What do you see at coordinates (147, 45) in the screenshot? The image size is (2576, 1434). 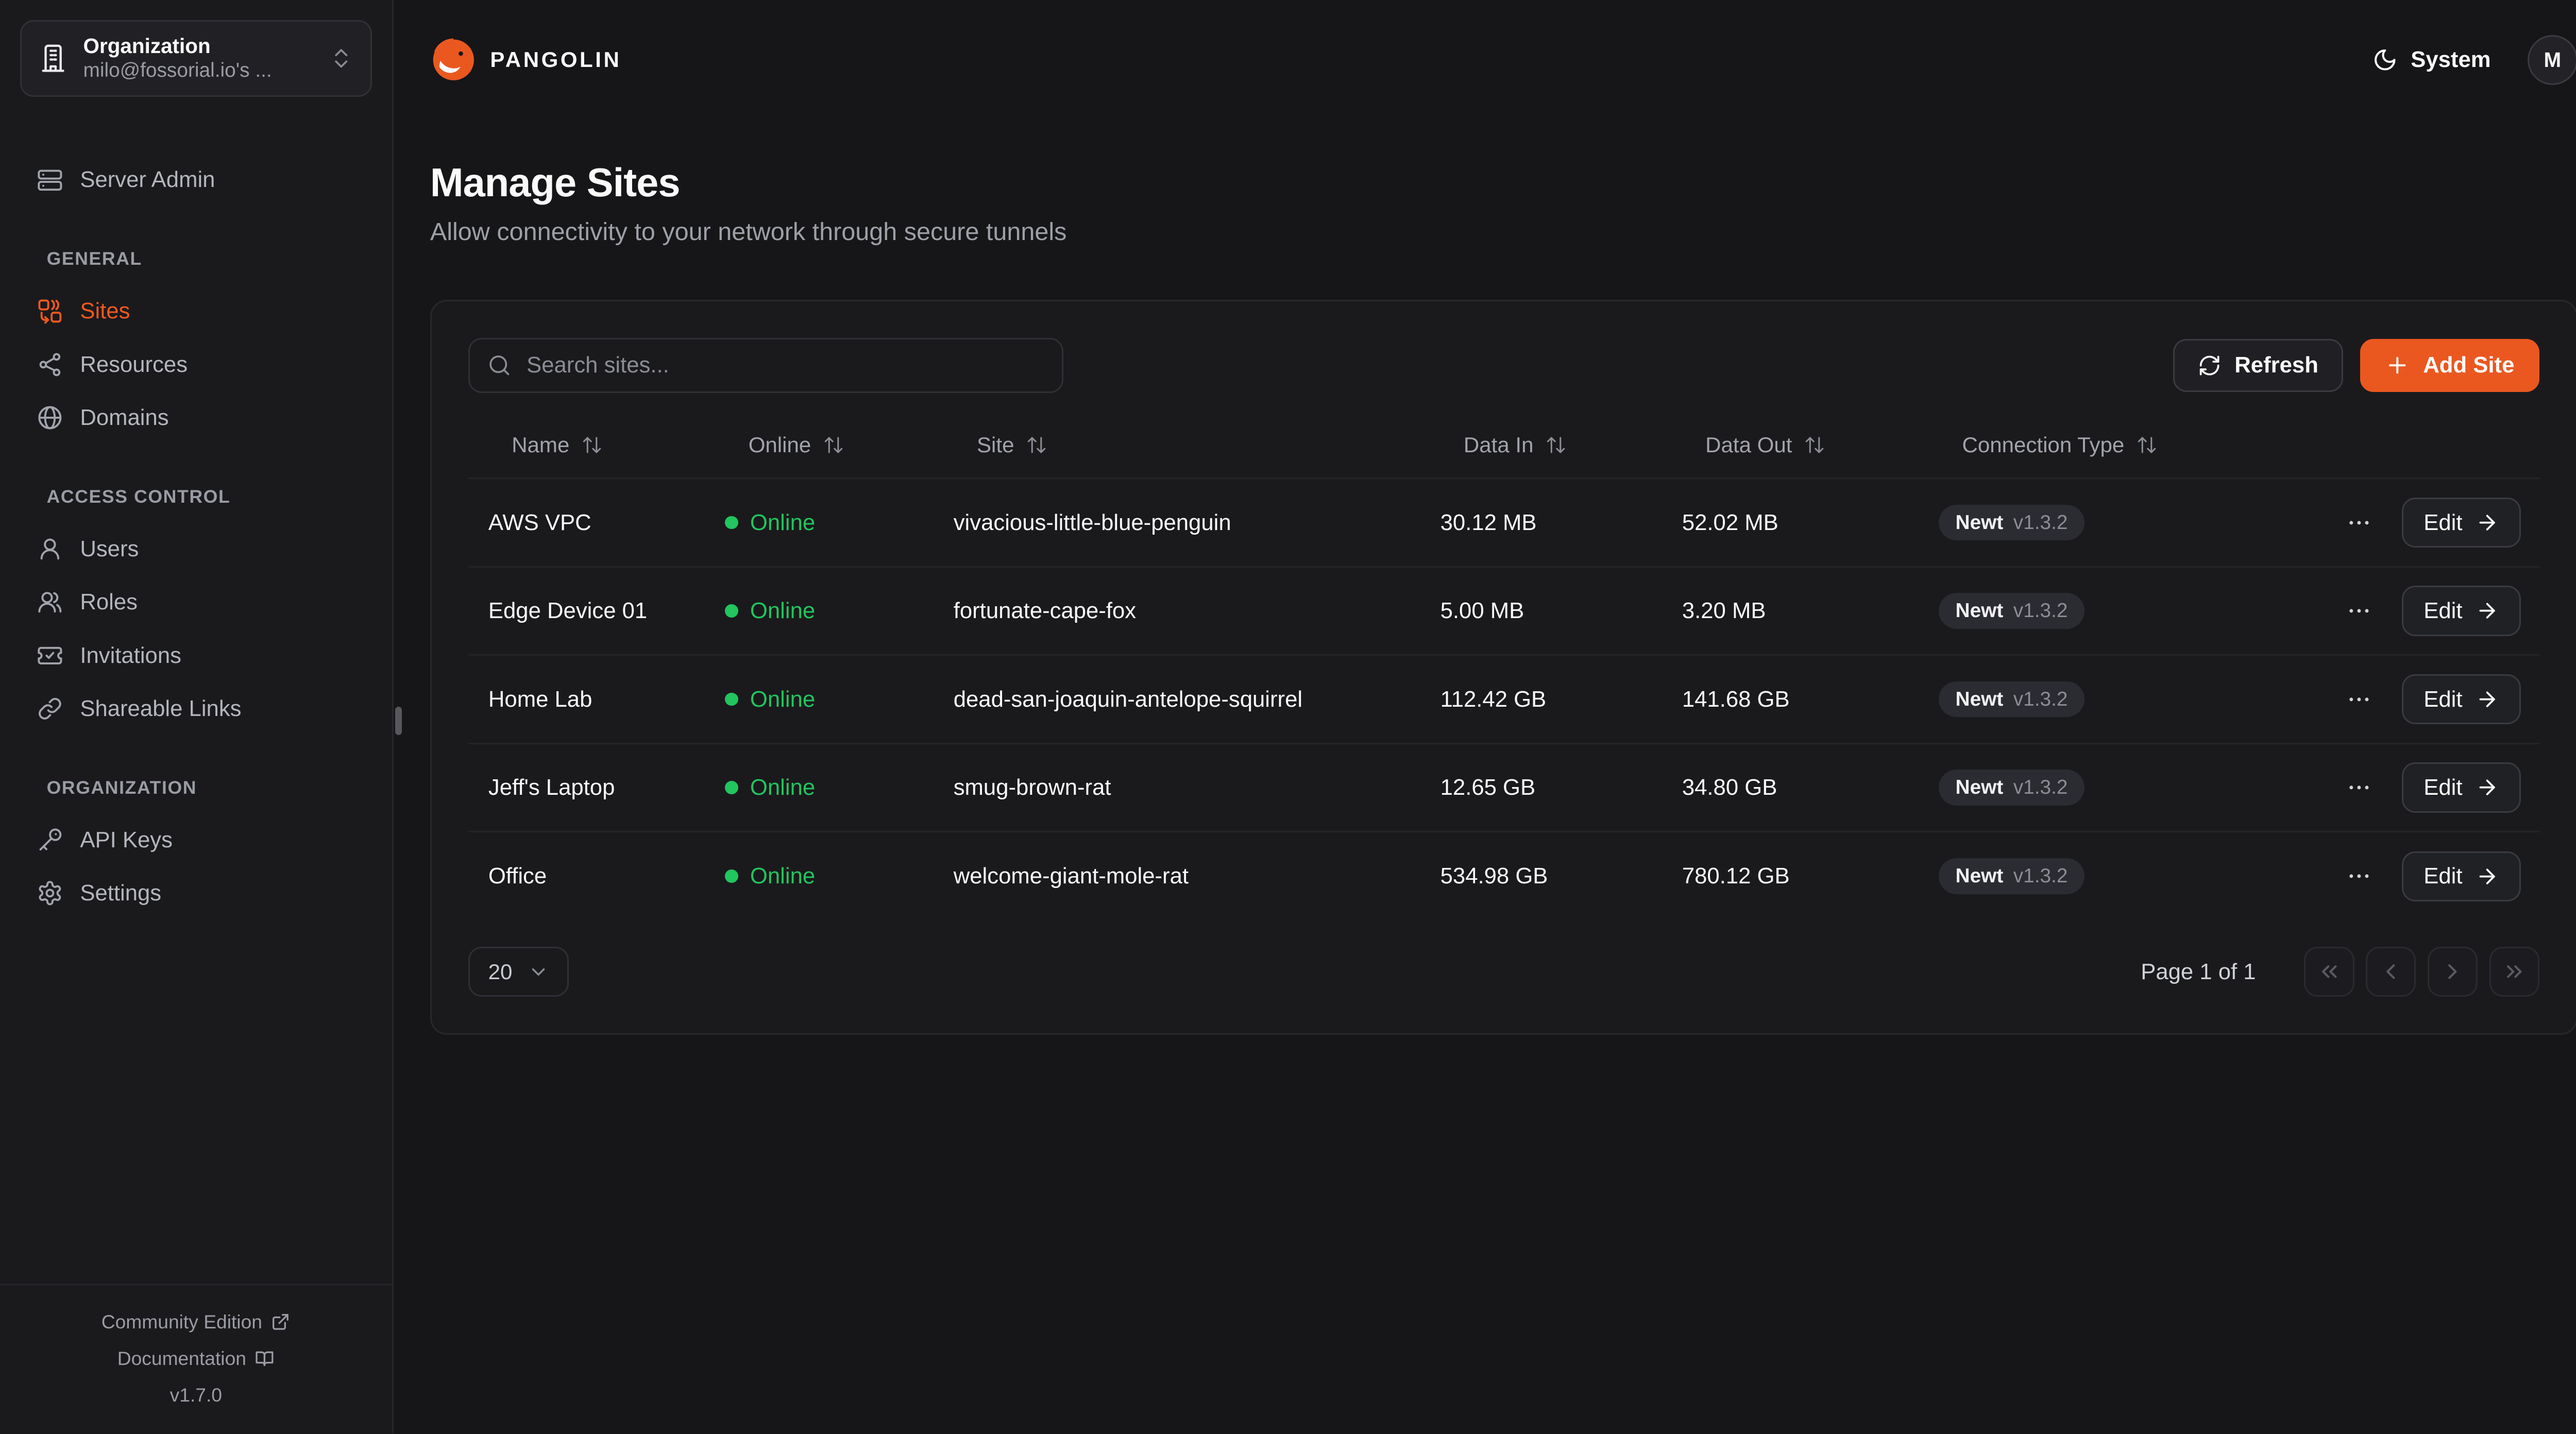 I see `org-switcher-label: Organization` at bounding box center [147, 45].